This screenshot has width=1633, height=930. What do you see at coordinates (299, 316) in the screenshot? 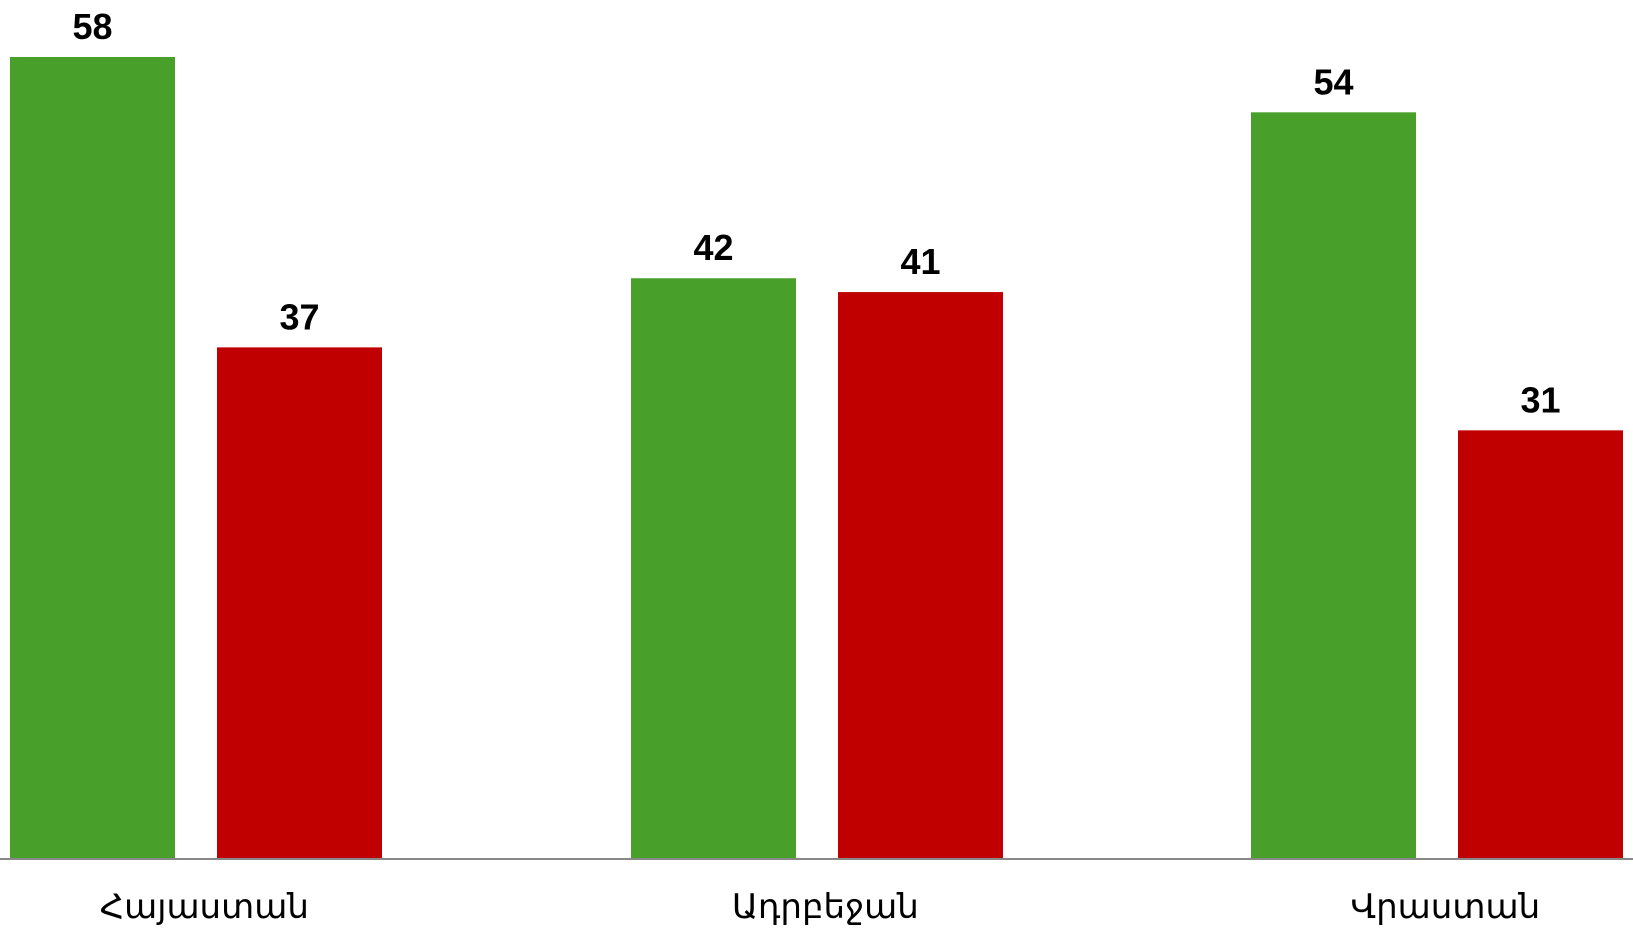
I see `value-label-1-2: 37` at bounding box center [299, 316].